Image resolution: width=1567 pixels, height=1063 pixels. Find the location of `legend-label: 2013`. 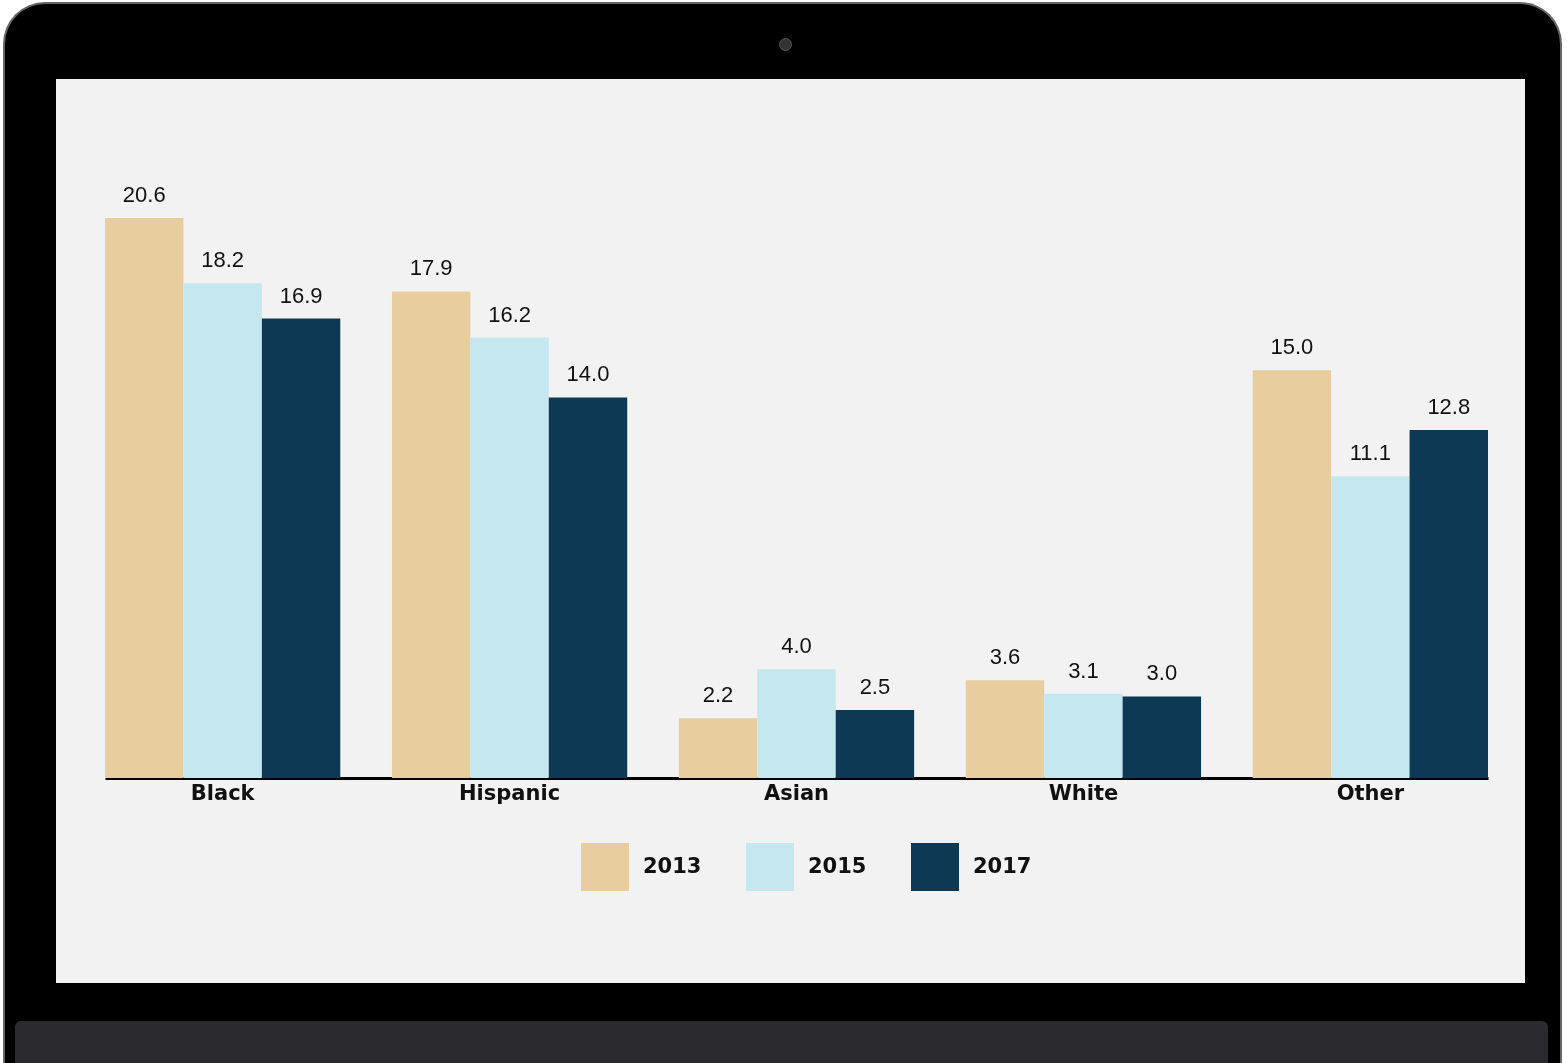

legend-label: 2013 is located at coordinates (672, 866).